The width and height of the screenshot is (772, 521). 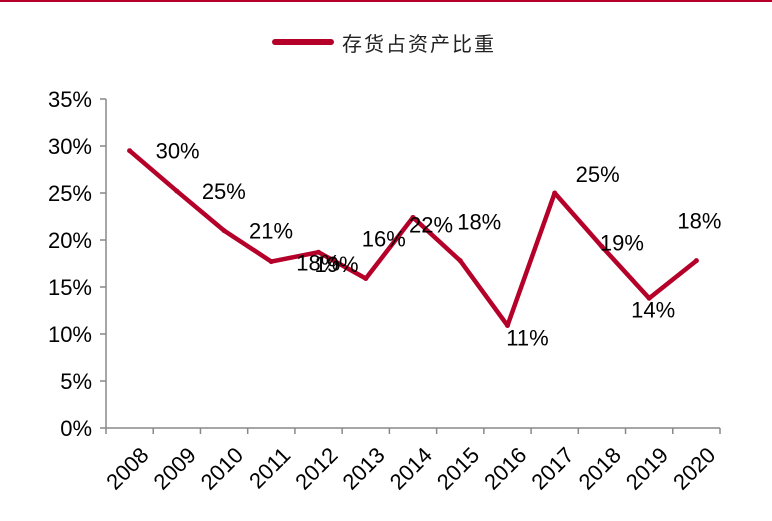 I want to click on legend-label: 存货占资产比重, so click(x=419, y=43).